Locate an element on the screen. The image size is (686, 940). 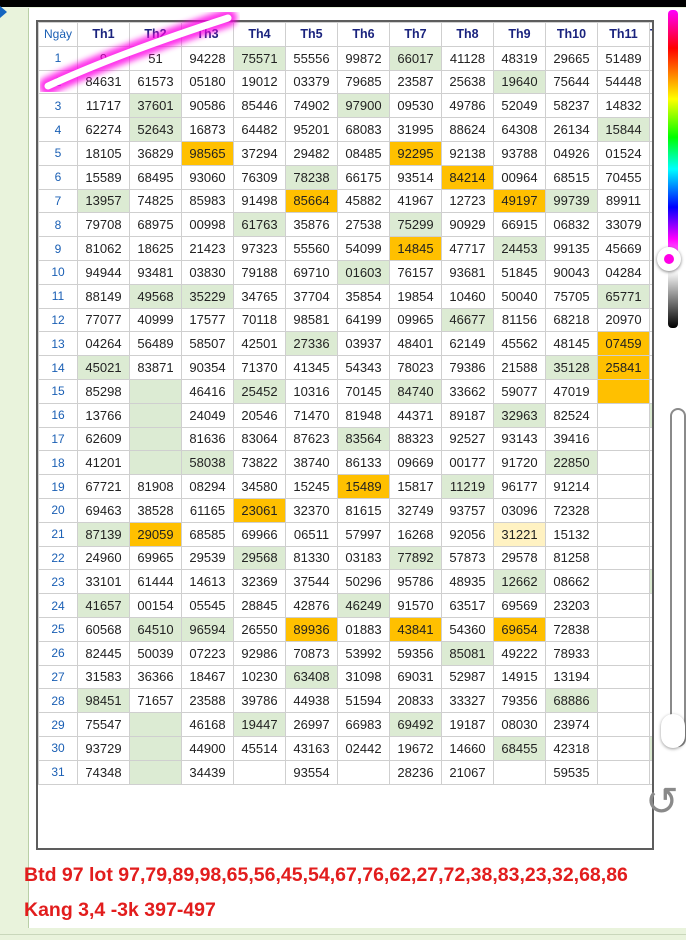
column-header-th5: Th5 is located at coordinates (311, 34).